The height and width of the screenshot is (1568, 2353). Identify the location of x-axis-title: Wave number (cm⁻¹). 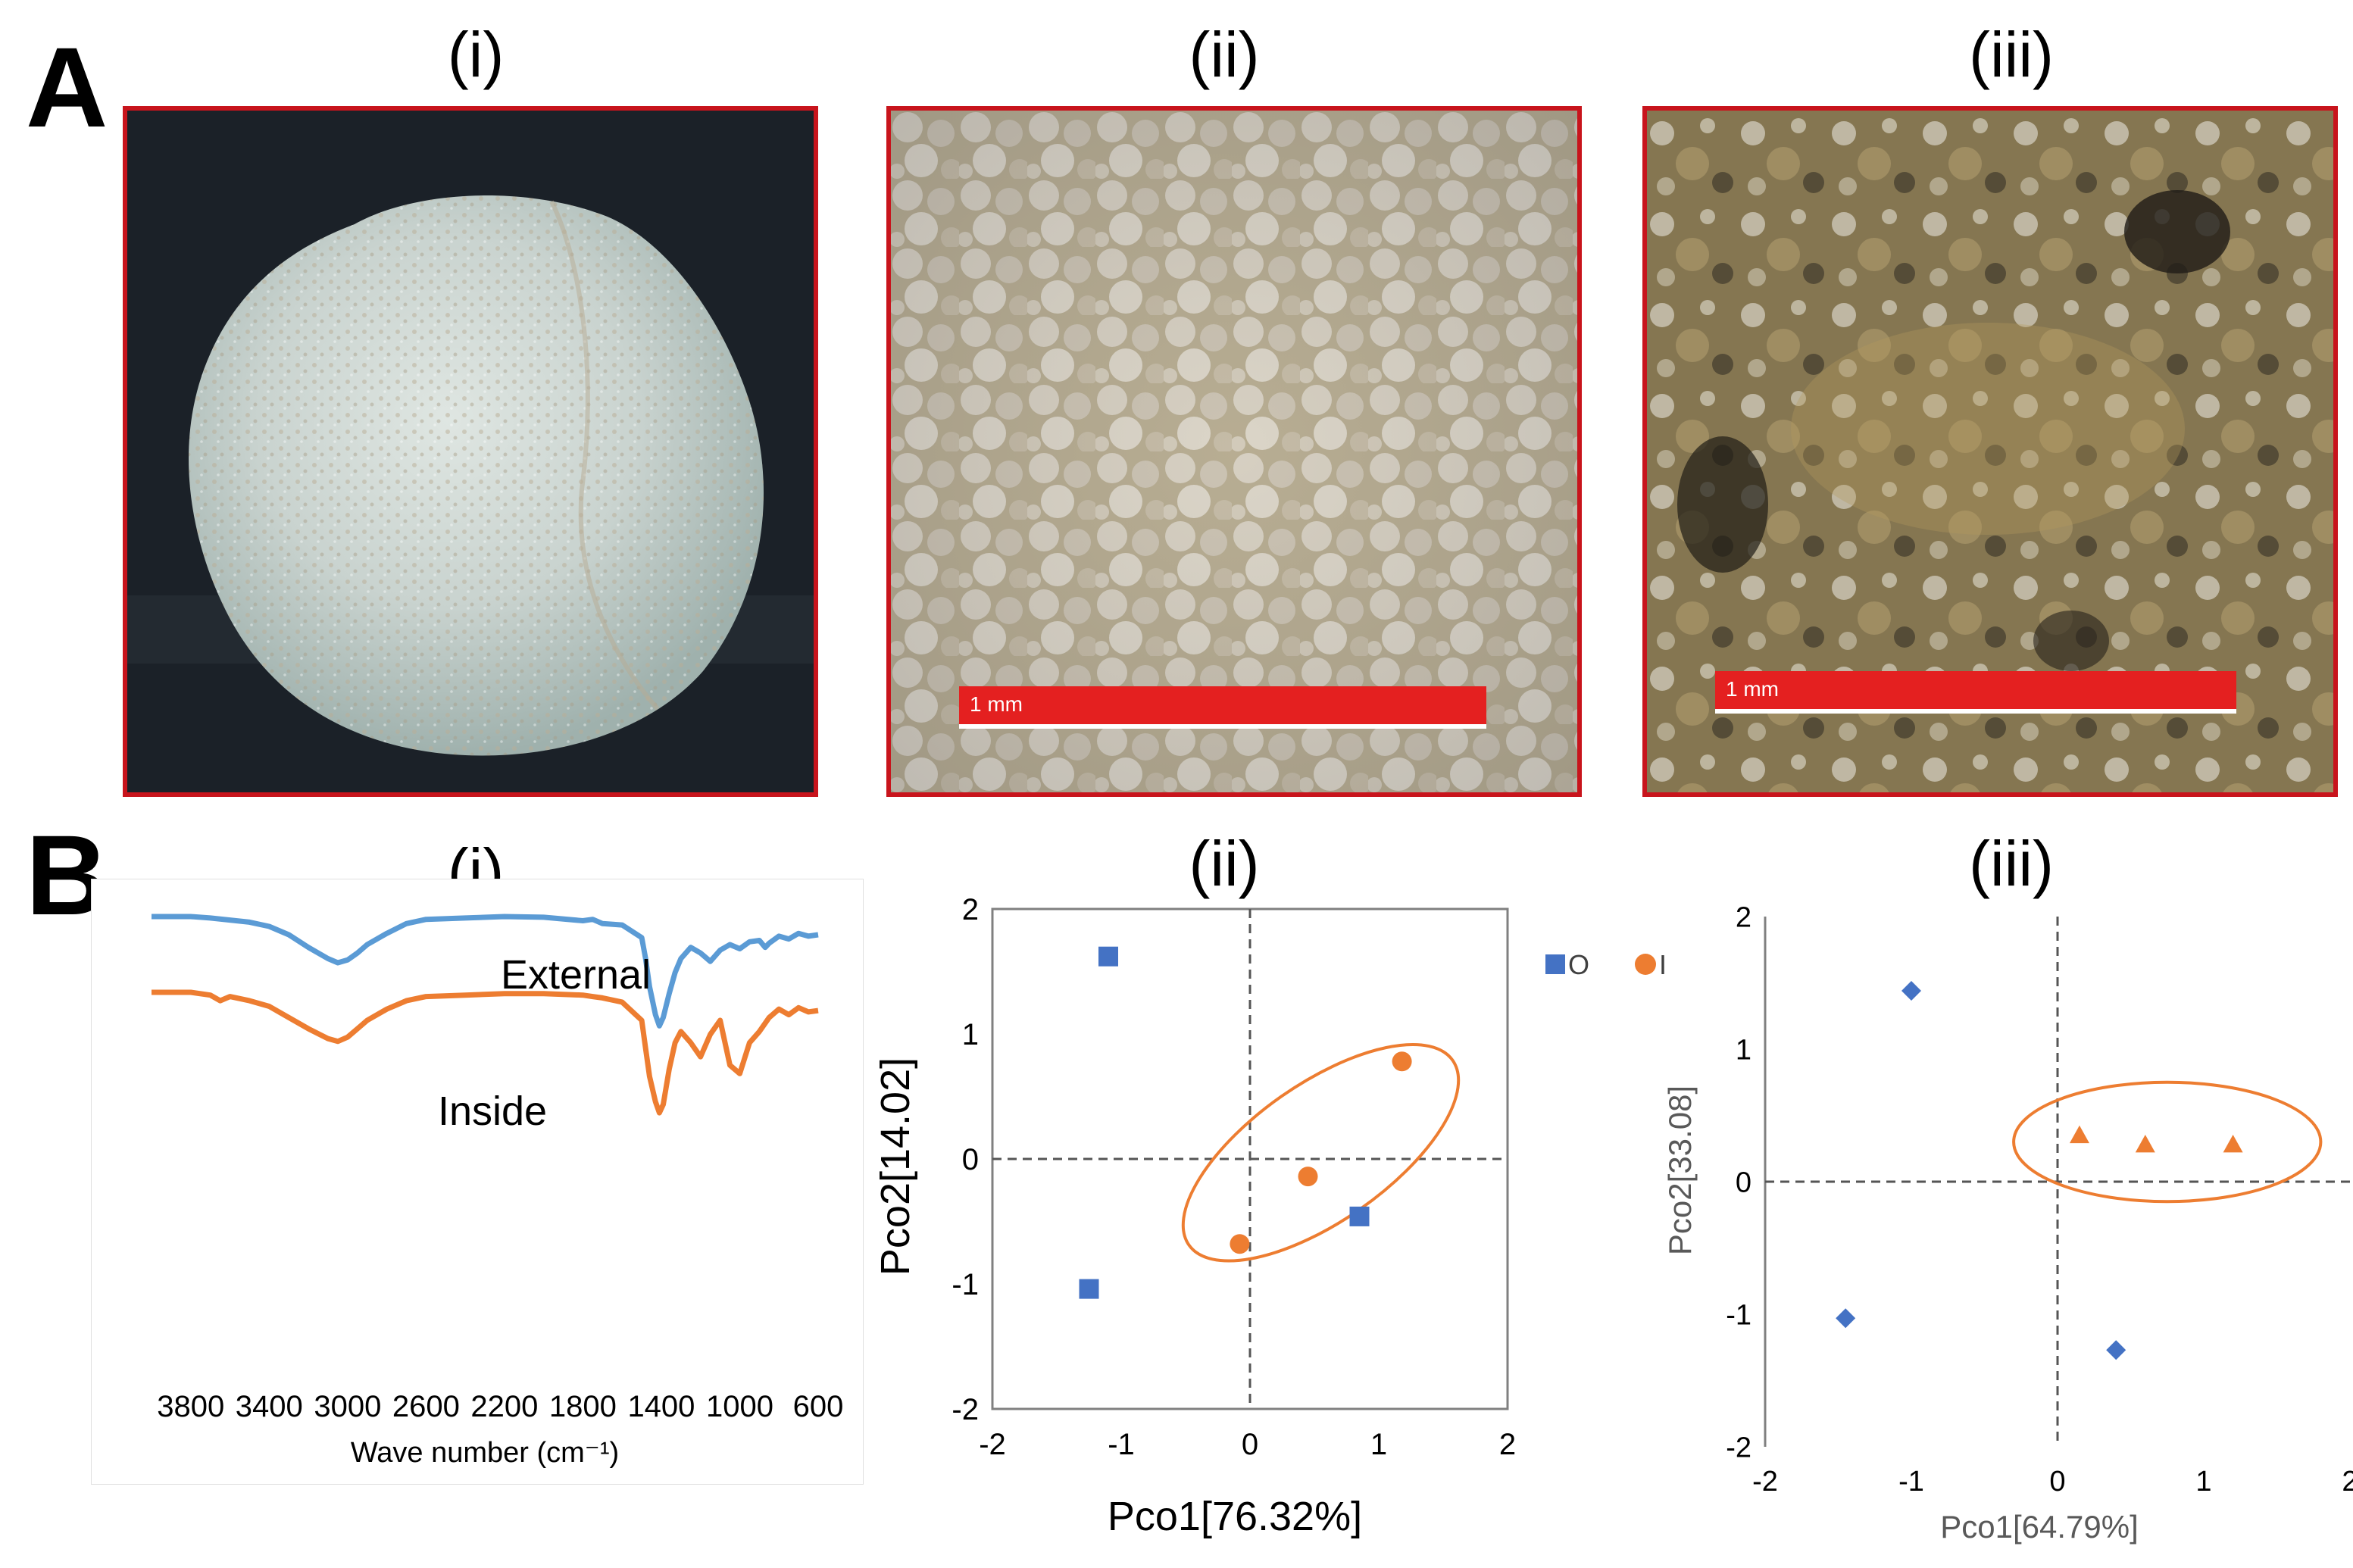
(485, 1453).